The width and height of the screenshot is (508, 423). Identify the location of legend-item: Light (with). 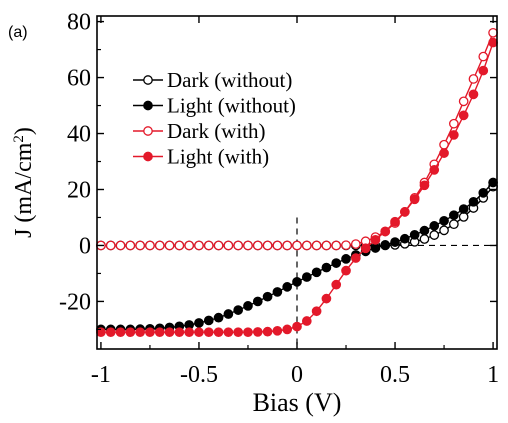
(201, 157).